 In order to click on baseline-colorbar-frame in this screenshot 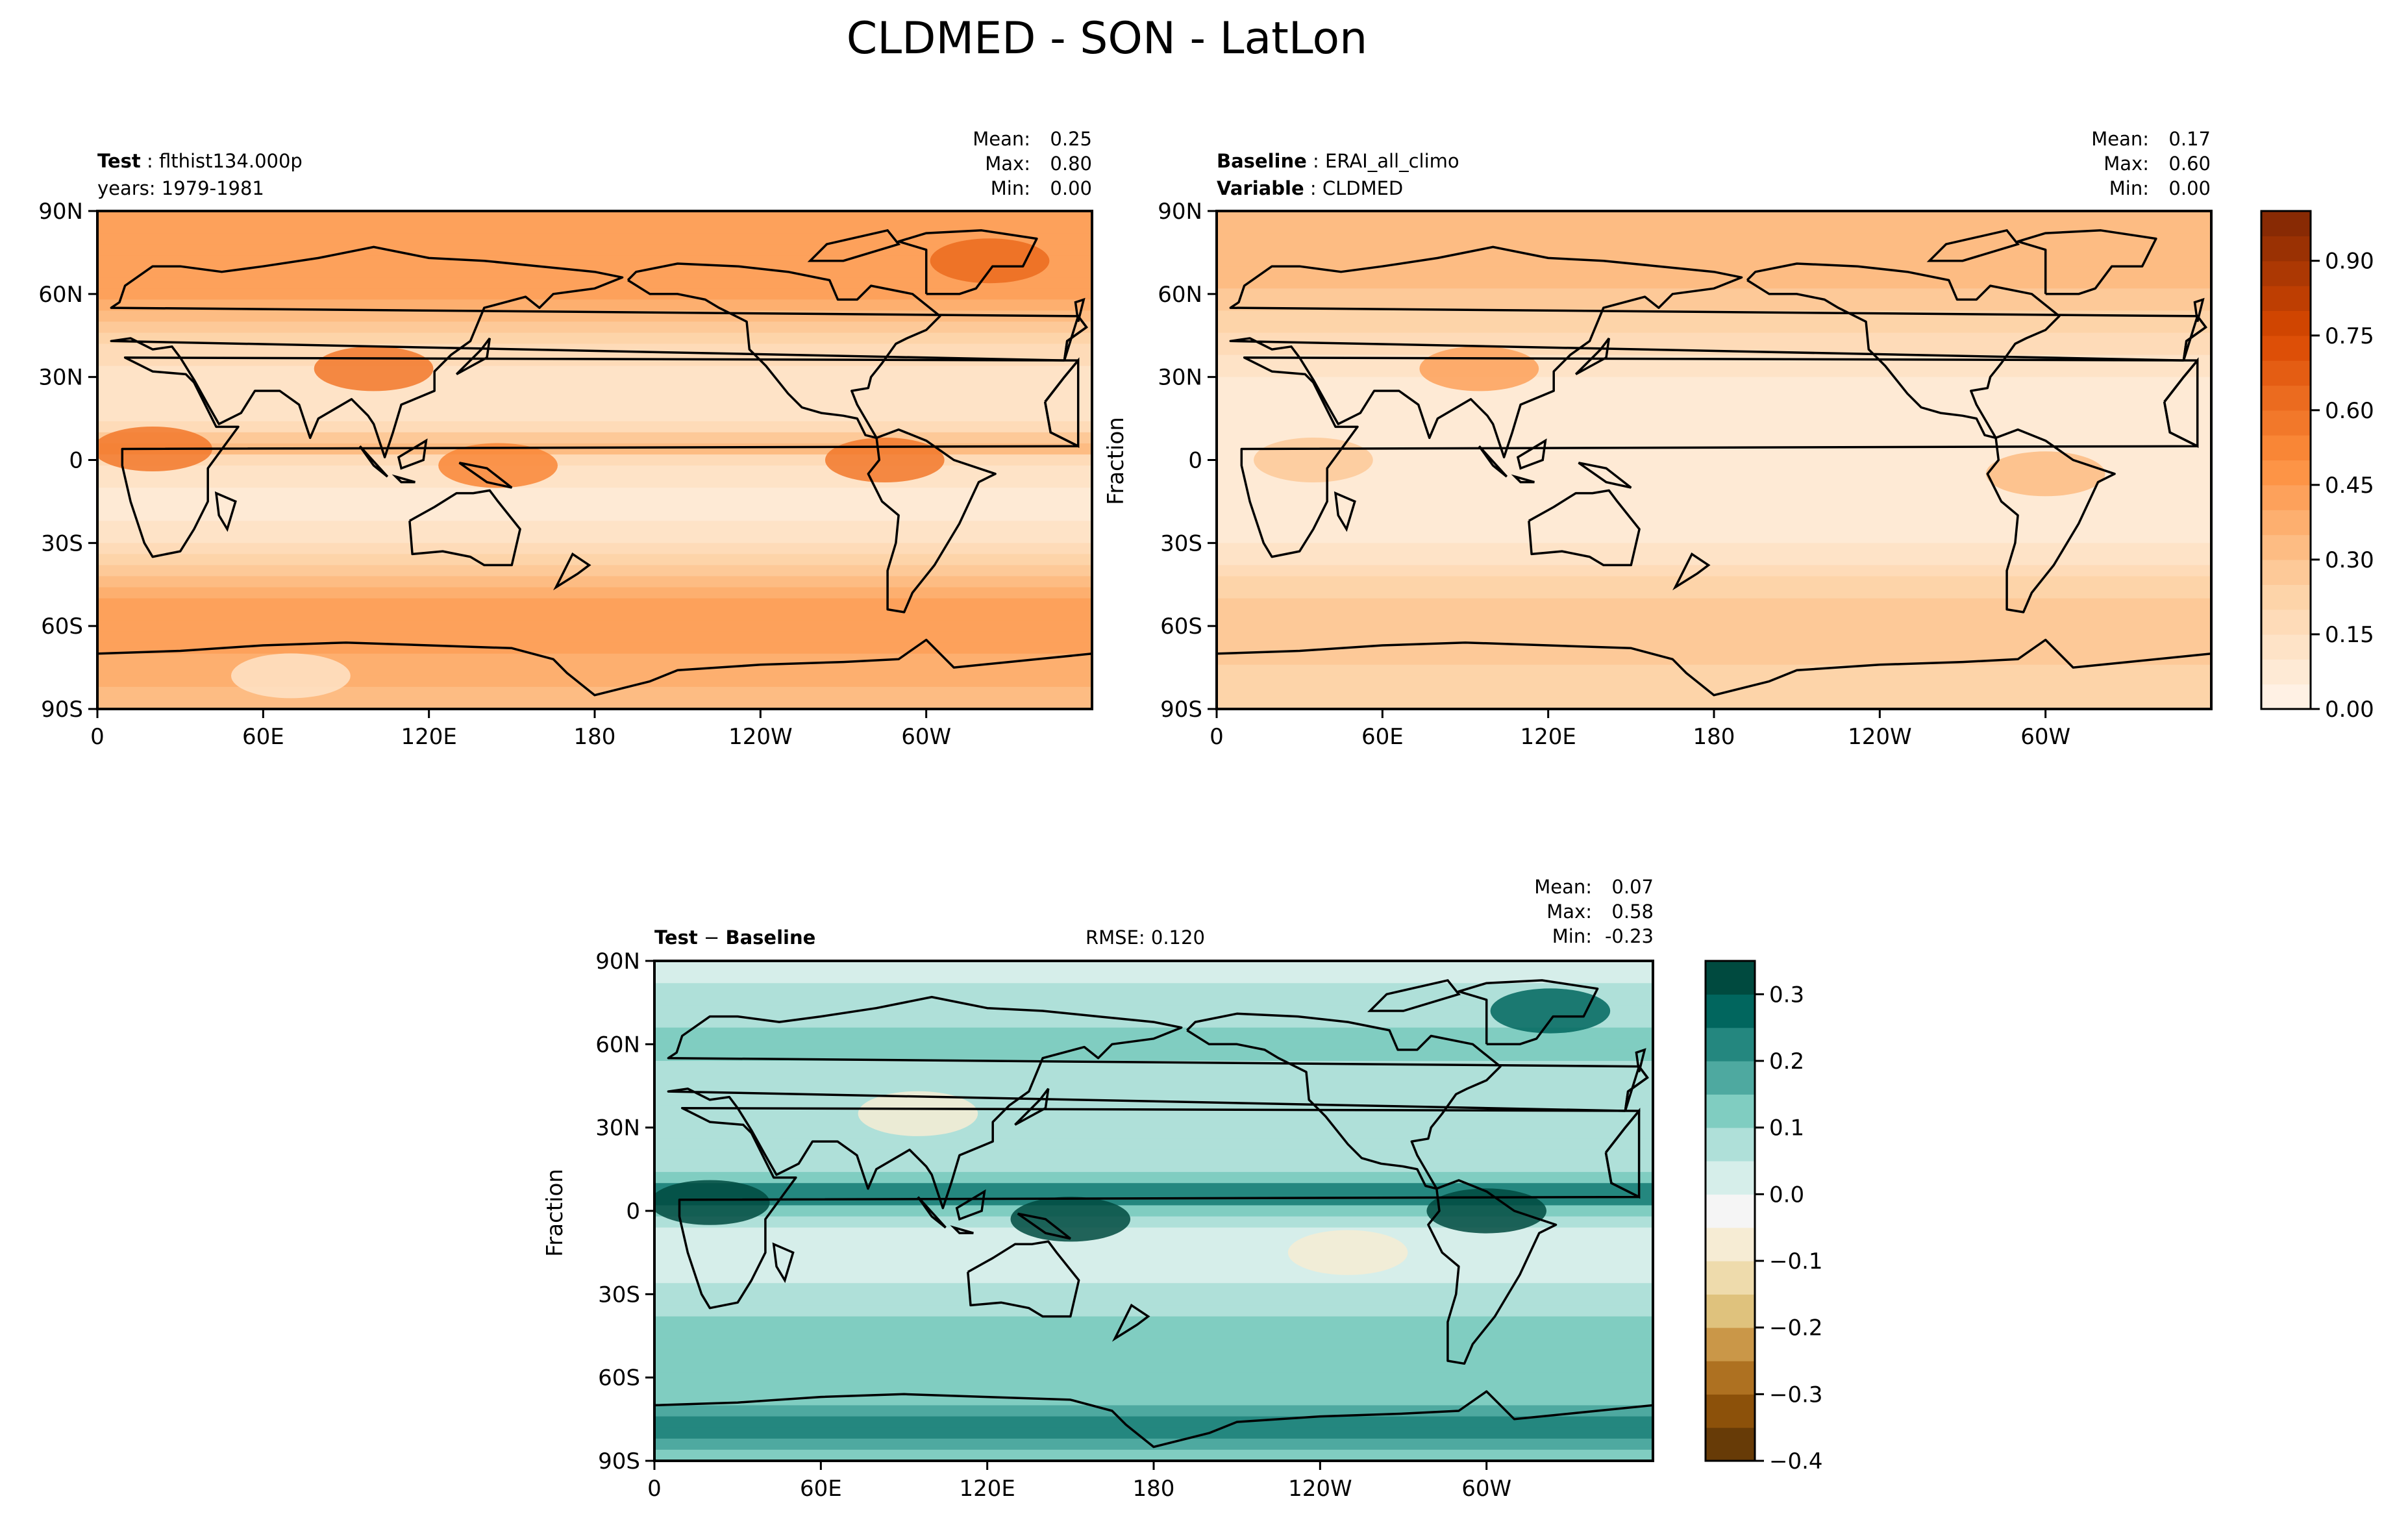, I will do `click(2286, 460)`.